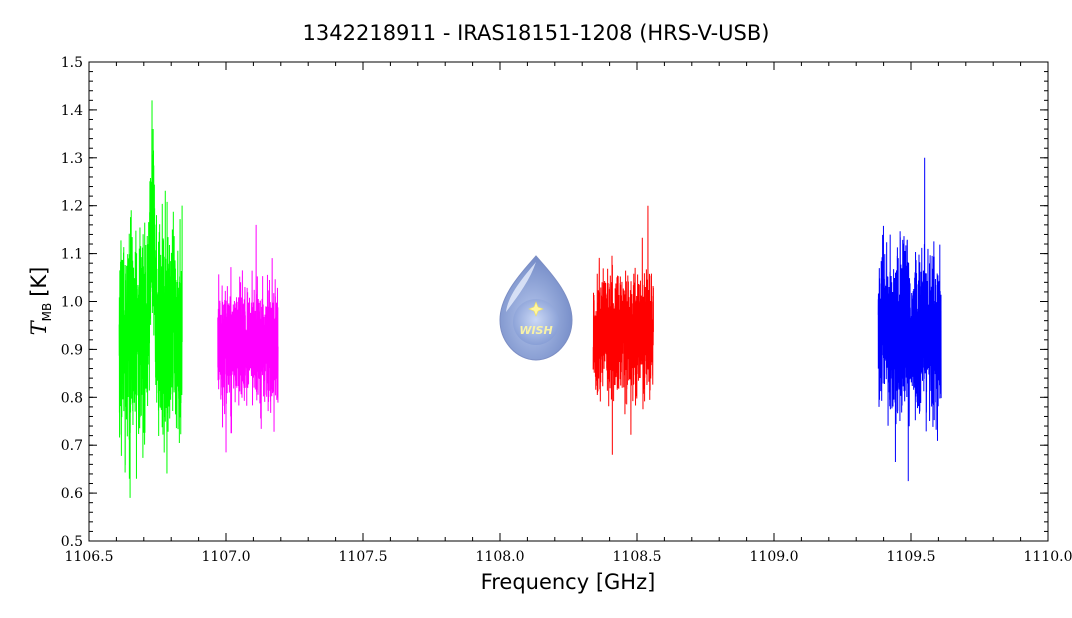  What do you see at coordinates (89, 557) in the screenshot?
I see `x-tick-label: 1106.5` at bounding box center [89, 557].